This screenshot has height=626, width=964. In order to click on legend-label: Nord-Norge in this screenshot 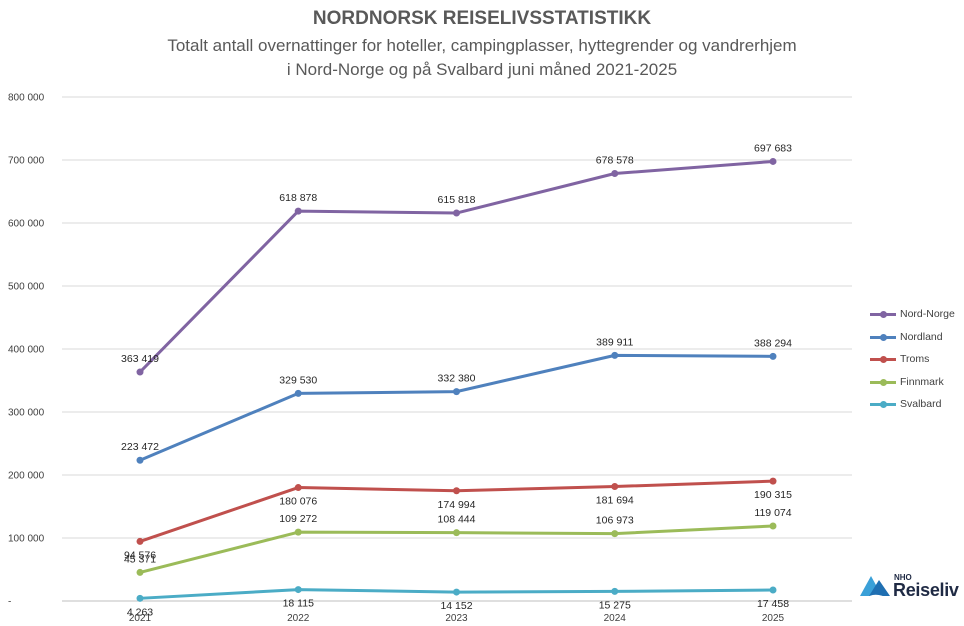, I will do `click(927, 314)`.